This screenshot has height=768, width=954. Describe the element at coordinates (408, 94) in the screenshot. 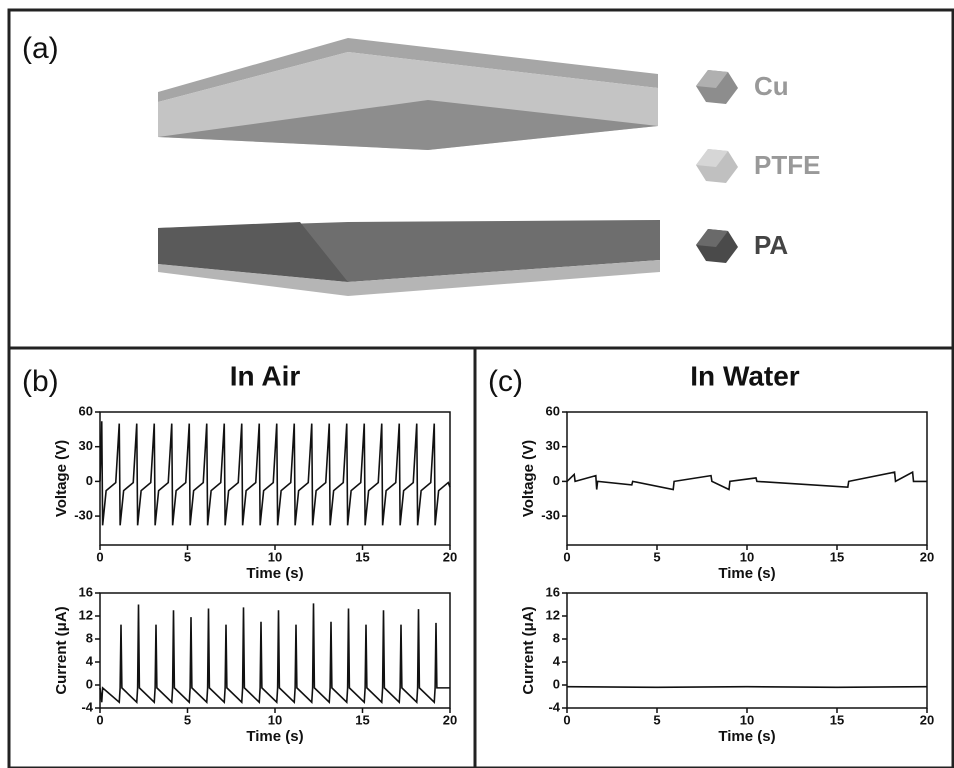

I see `slab-top` at that location.